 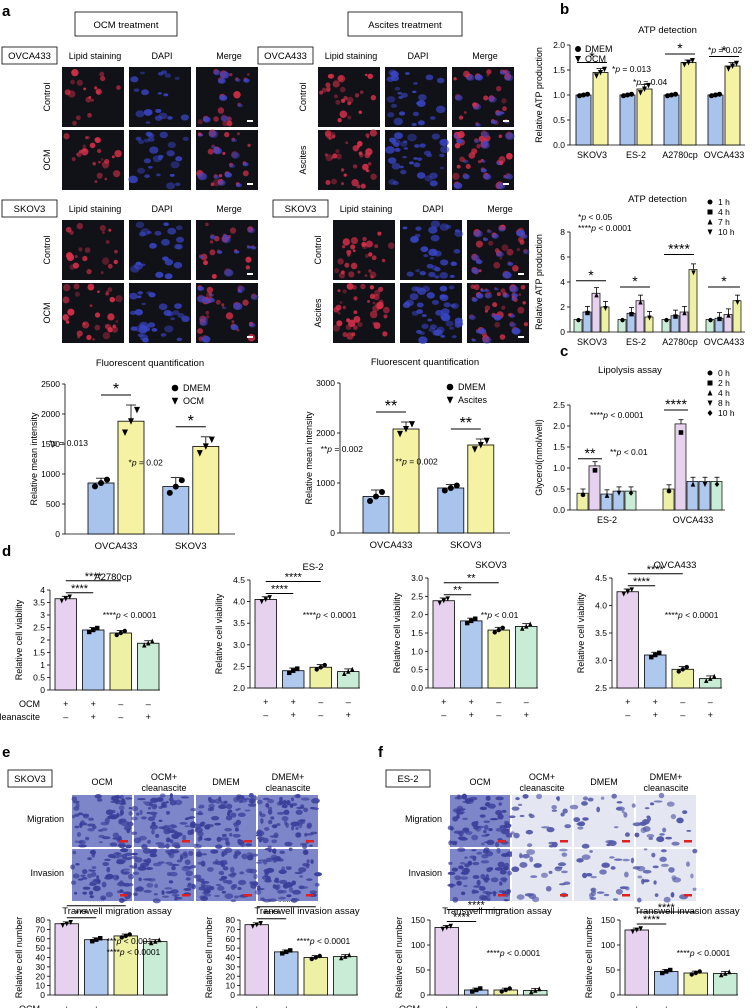 What do you see at coordinates (29, 704) in the screenshot?
I see `row-label-ocm: OCM` at bounding box center [29, 704].